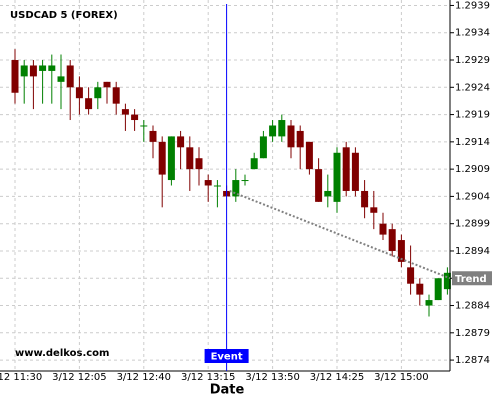 The height and width of the screenshot is (400, 500). Describe the element at coordinates (64, 15) in the screenshot. I see `chart-title: USDCAD 5 (FOREX)` at that location.